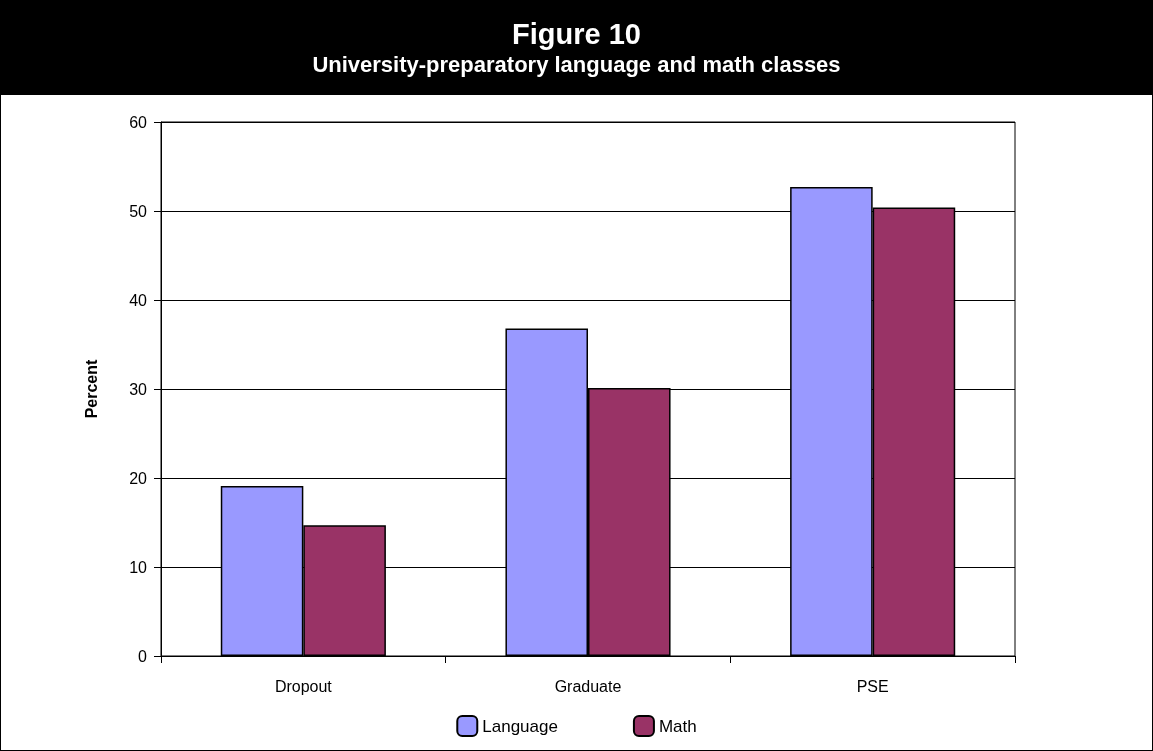  I want to click on y-tick-label: 10, so click(138, 567).